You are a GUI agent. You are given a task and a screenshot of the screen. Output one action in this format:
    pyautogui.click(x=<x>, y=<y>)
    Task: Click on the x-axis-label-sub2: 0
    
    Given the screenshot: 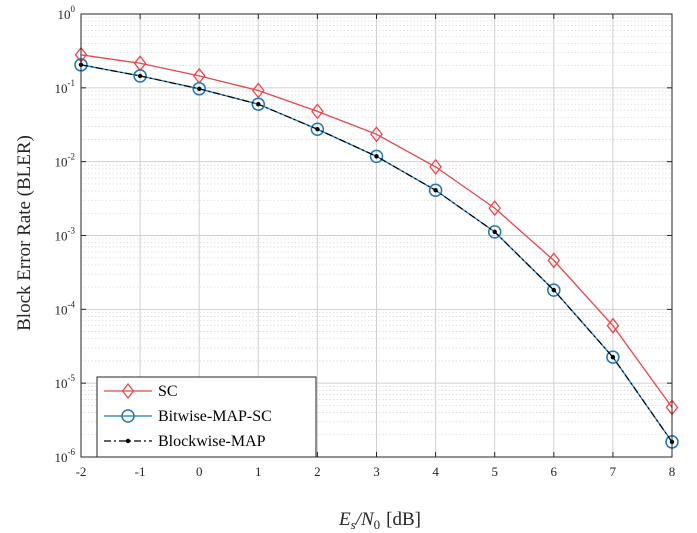 What is the action you would take?
    pyautogui.click(x=377, y=524)
    